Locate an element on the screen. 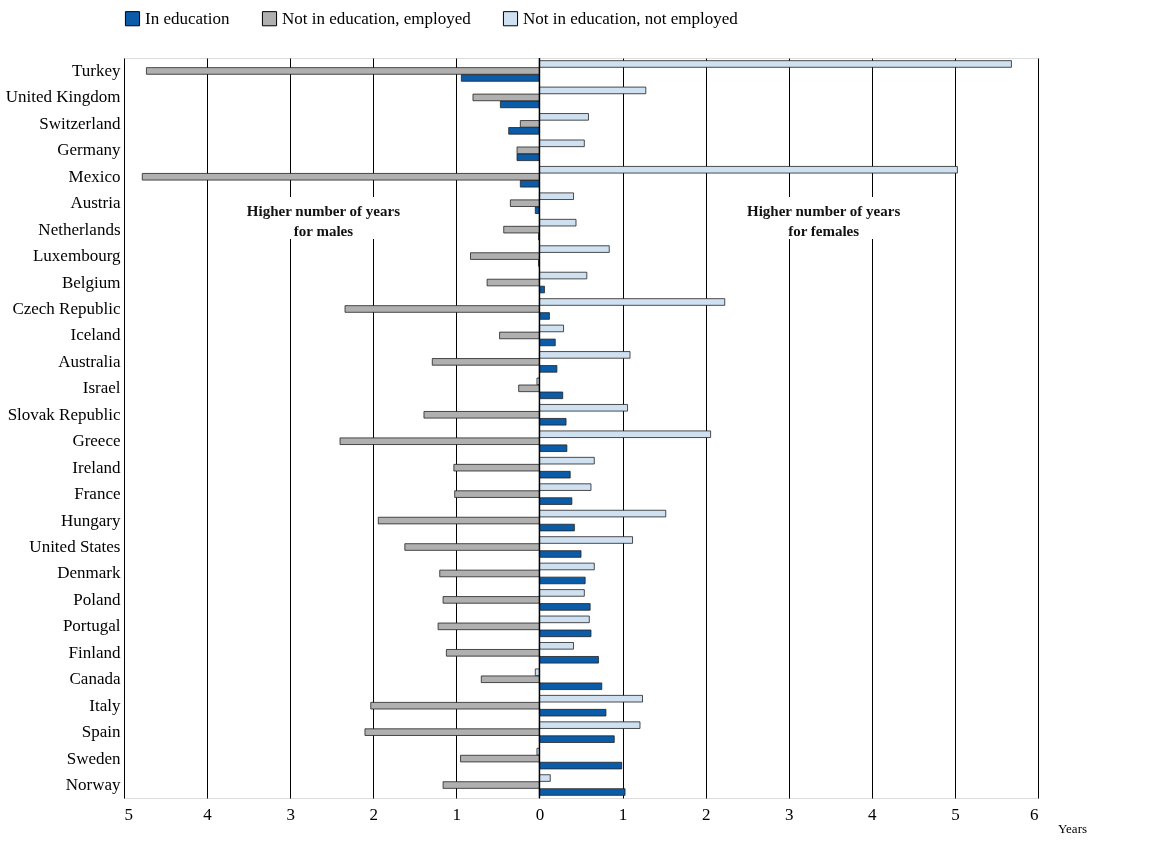 This screenshot has height=865, width=1163. y-tick-label: Germany is located at coordinates (89, 150).